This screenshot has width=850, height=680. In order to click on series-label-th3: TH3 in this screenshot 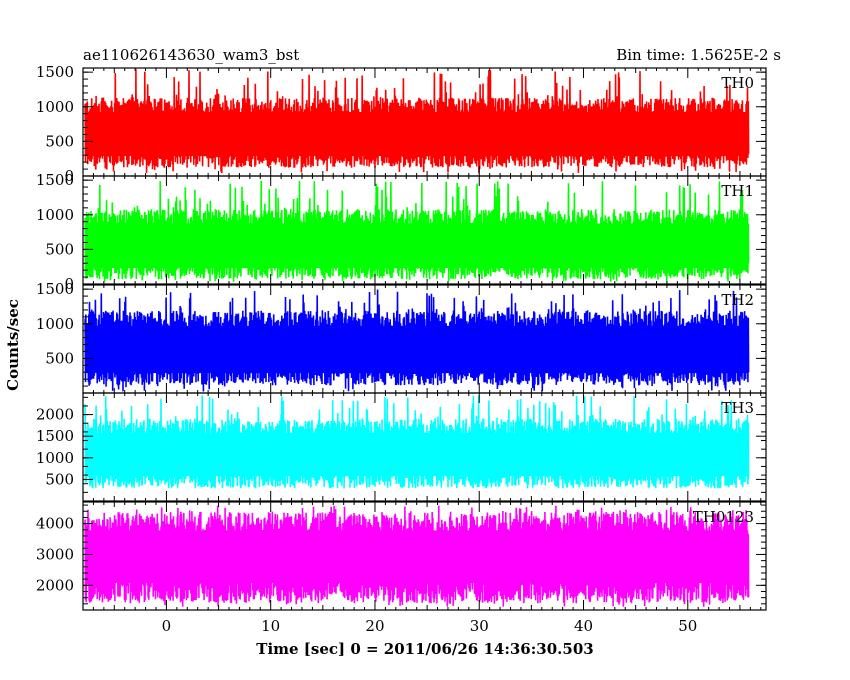, I will do `click(737, 408)`.